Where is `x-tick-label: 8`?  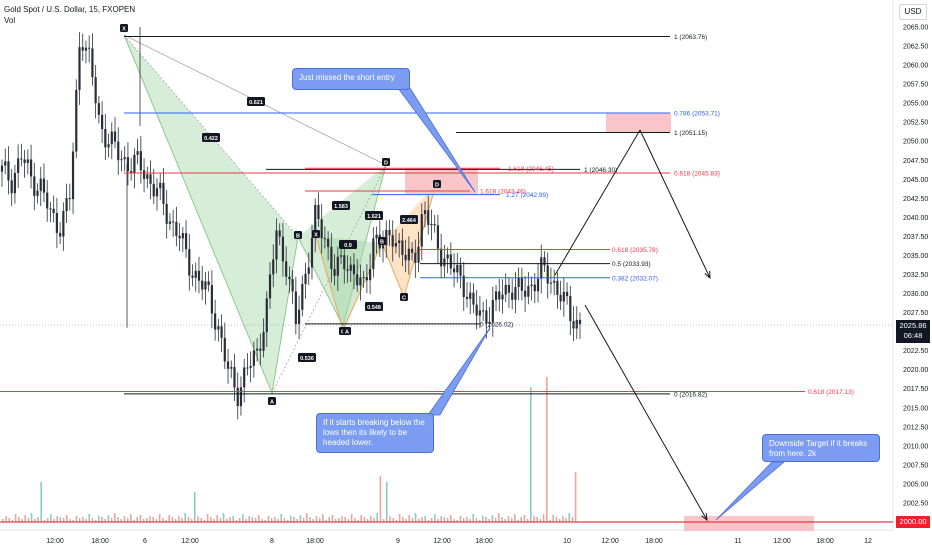
x-tick-label: 8 is located at coordinates (272, 541).